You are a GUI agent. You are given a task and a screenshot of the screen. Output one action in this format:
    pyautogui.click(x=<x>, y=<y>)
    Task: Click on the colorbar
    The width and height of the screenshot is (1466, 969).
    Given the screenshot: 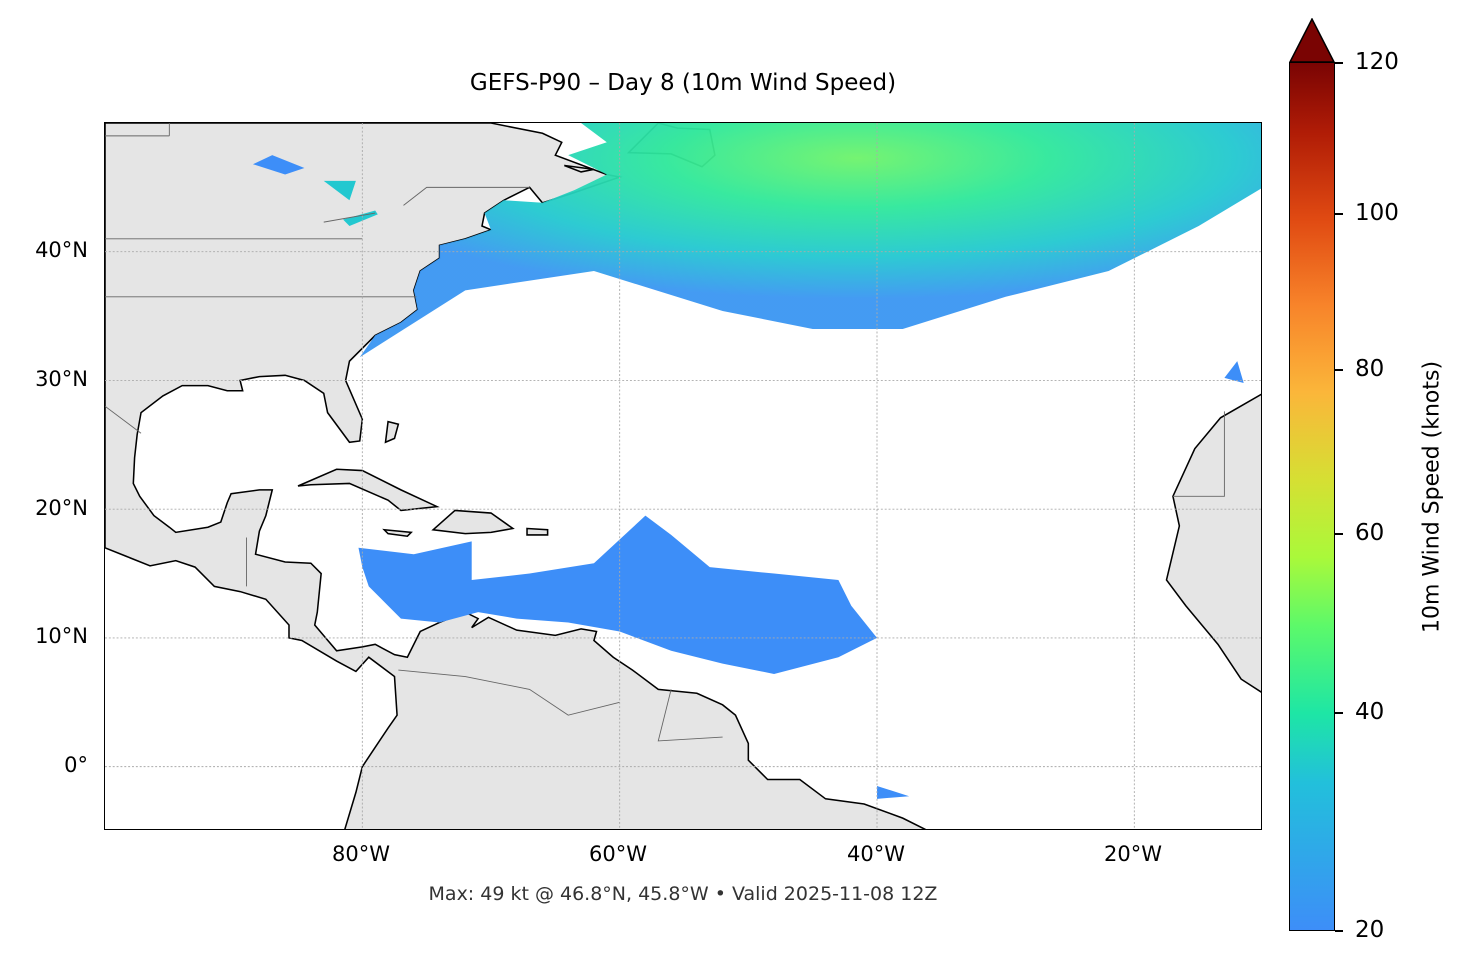 What is the action you would take?
    pyautogui.click(x=1312, y=496)
    